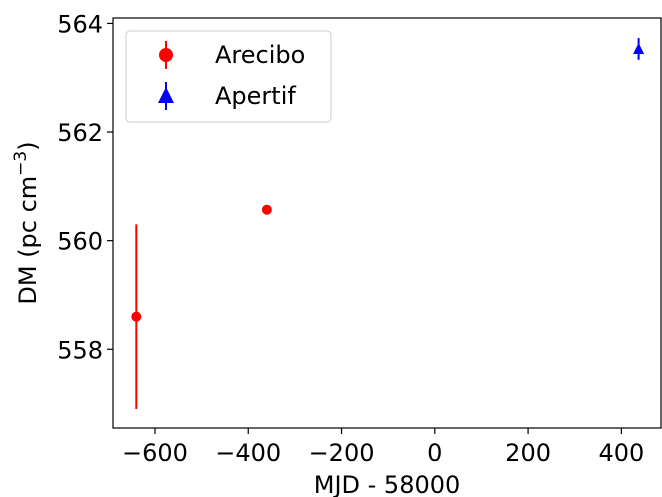 This screenshot has width=662, height=497. What do you see at coordinates (80, 24) in the screenshot?
I see `y-tick-label: 564` at bounding box center [80, 24].